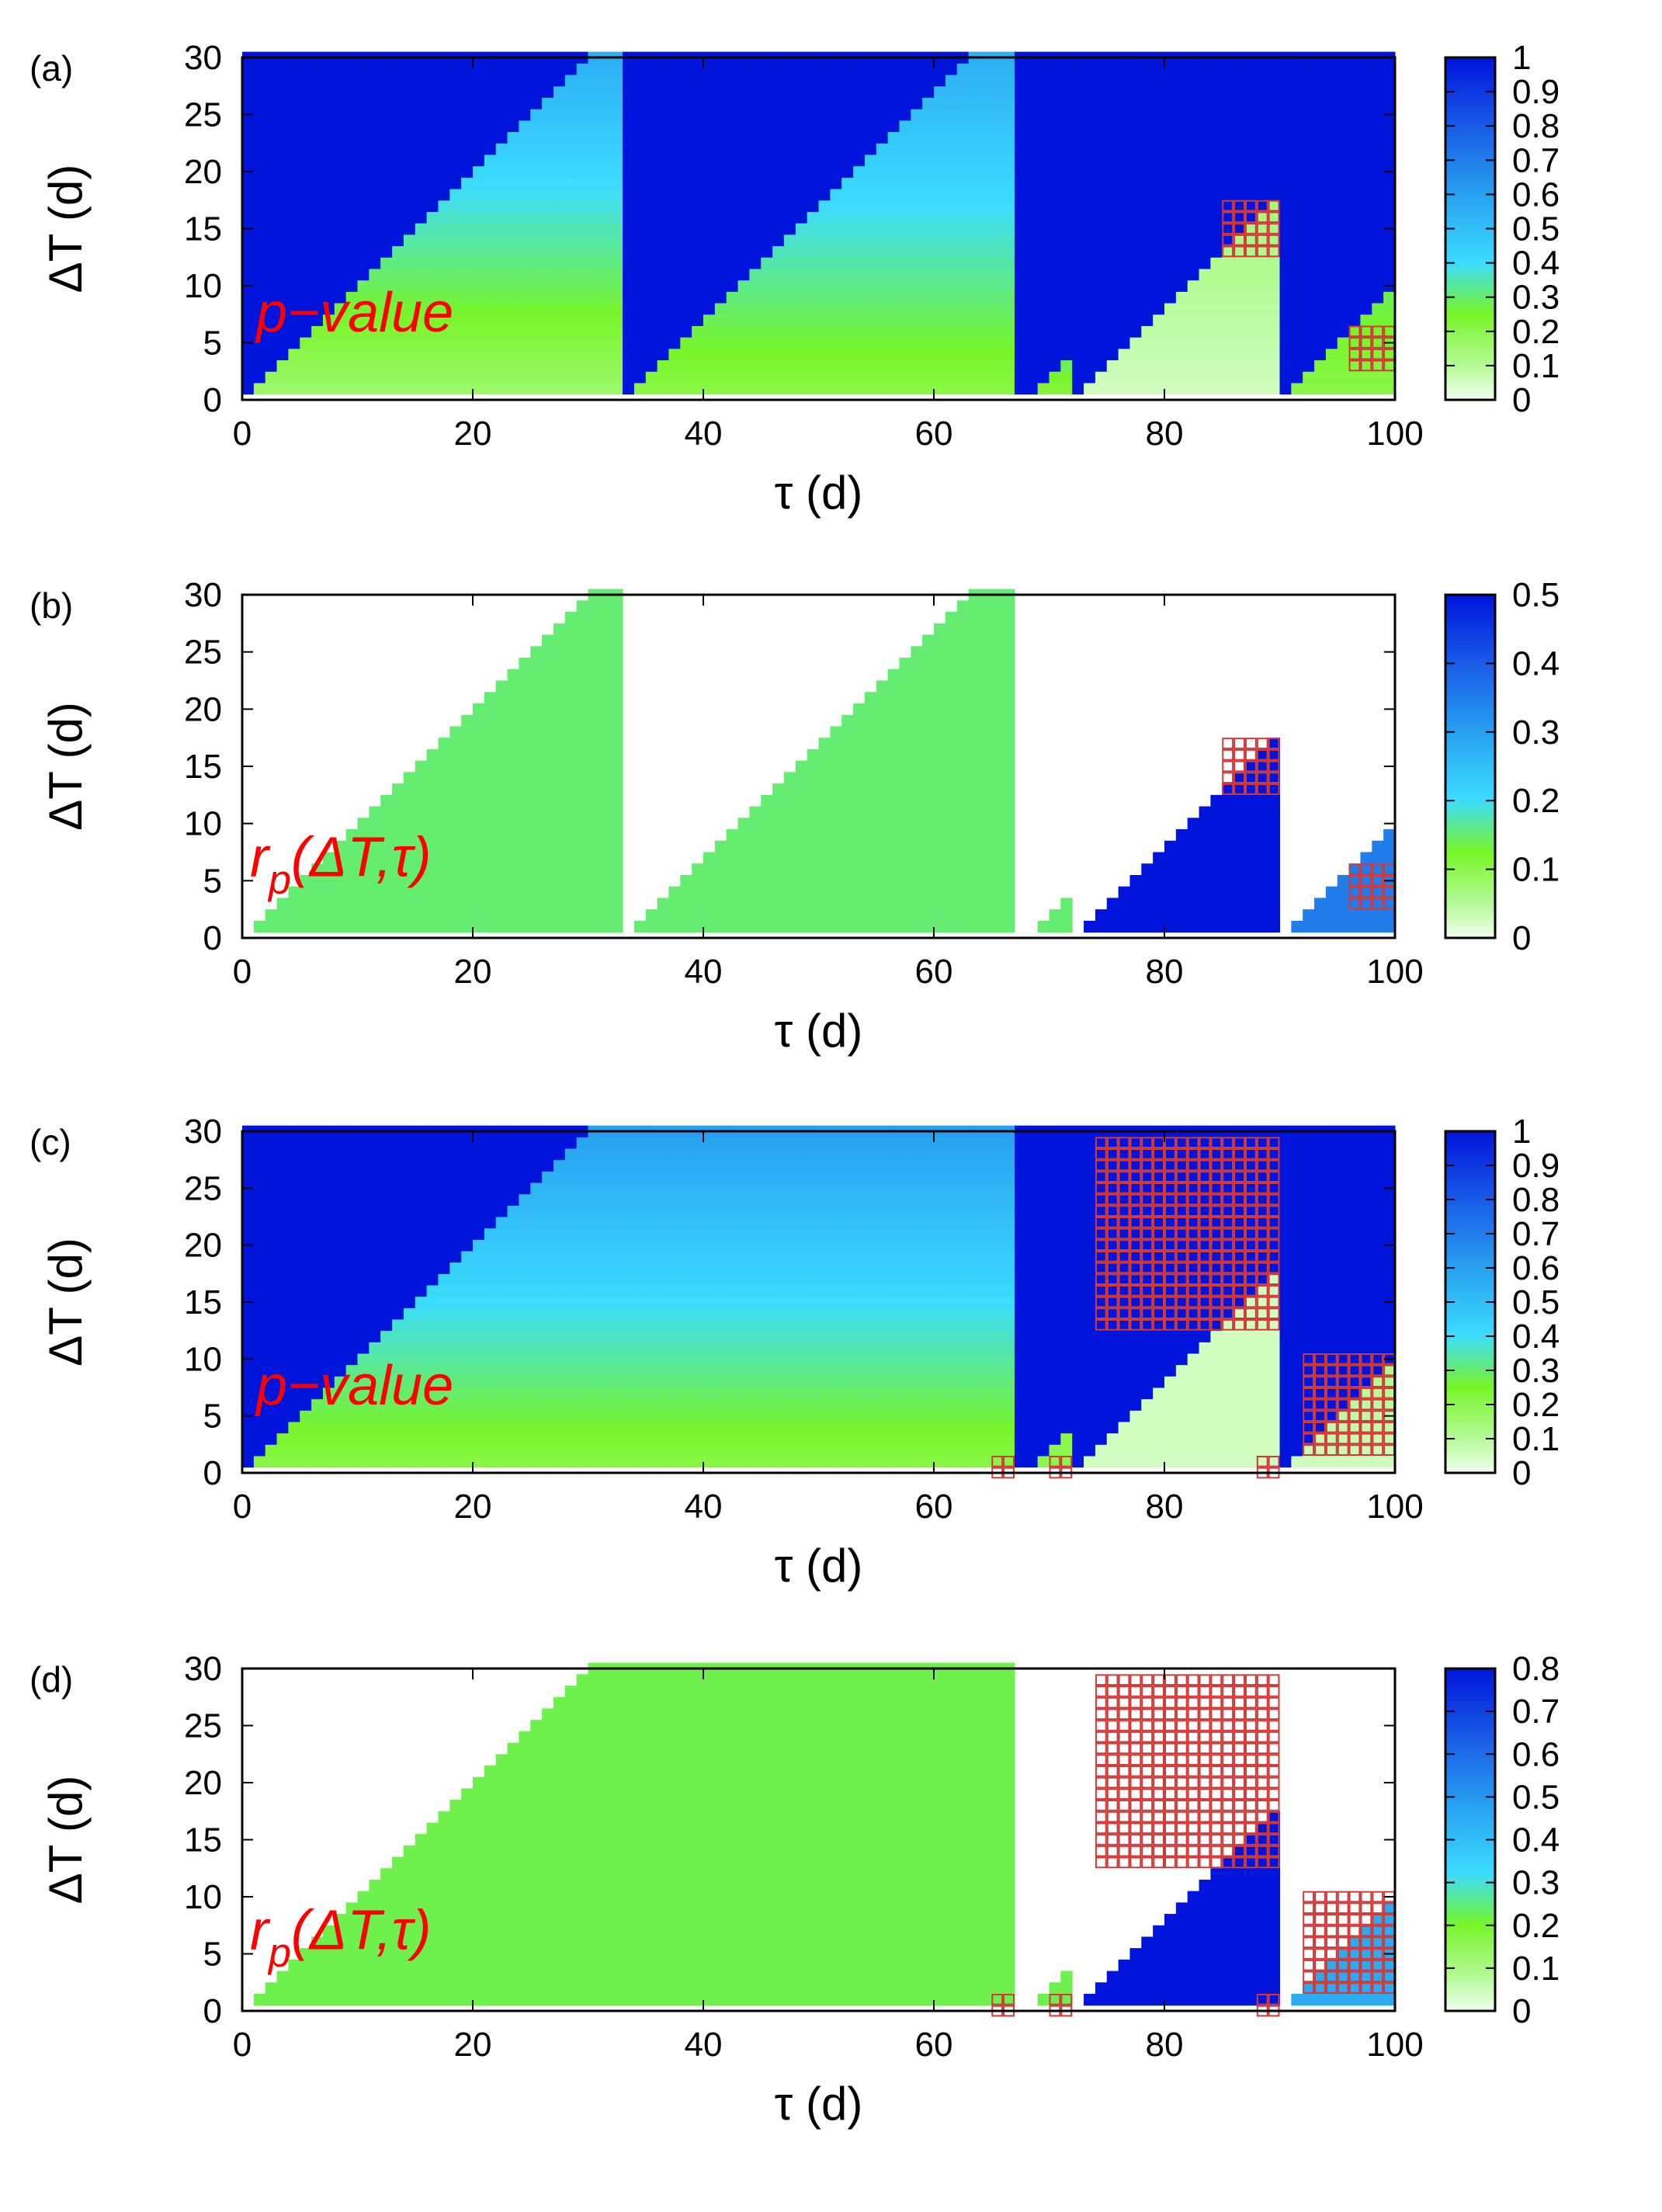  What do you see at coordinates (1536, 92) in the screenshot?
I see `colorbar-tick-label: 0.9` at bounding box center [1536, 92].